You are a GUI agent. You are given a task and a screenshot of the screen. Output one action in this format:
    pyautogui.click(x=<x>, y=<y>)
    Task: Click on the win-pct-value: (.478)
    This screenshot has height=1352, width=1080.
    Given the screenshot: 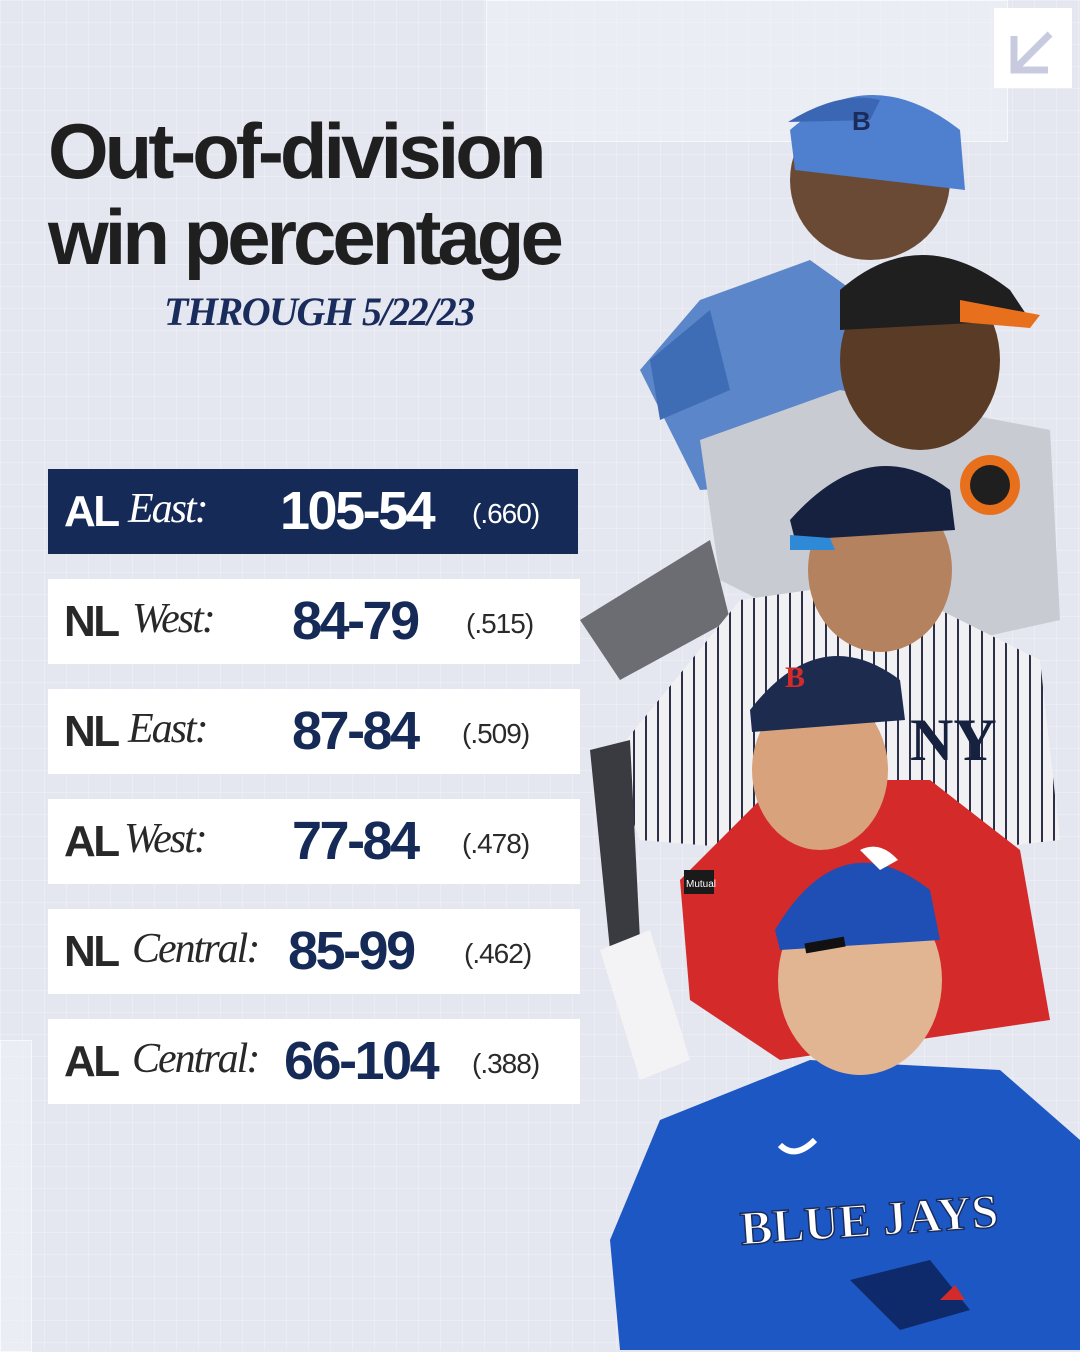 What is the action you would take?
    pyautogui.click(x=496, y=843)
    